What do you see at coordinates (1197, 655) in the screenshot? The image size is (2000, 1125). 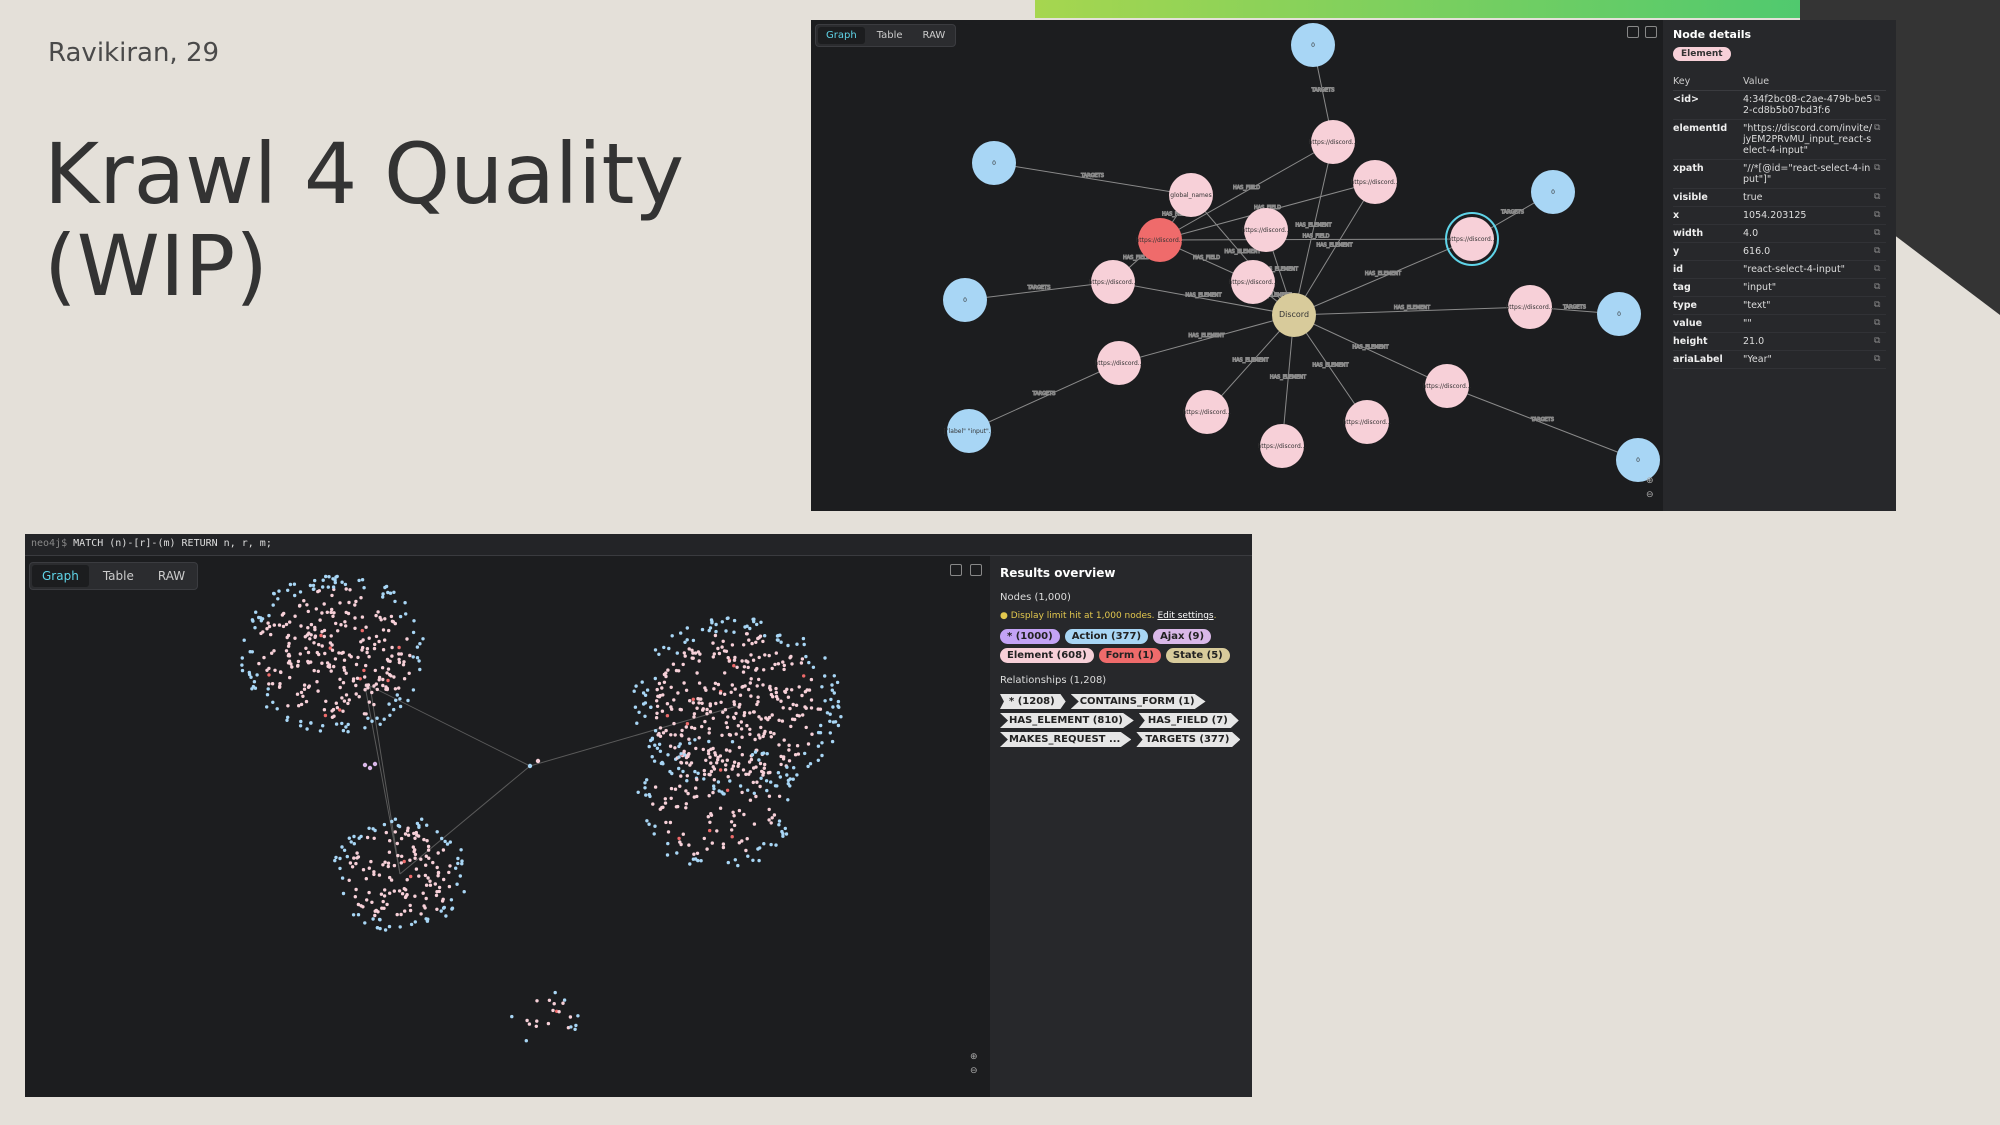 I see `node-label-chip: State (5)` at bounding box center [1197, 655].